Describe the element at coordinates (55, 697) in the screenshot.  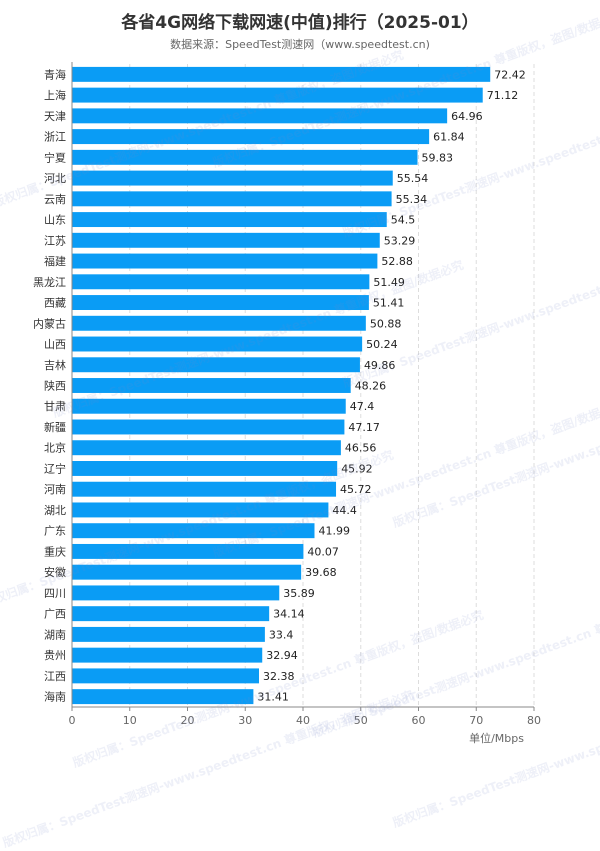
I see `category-label: 海南` at that location.